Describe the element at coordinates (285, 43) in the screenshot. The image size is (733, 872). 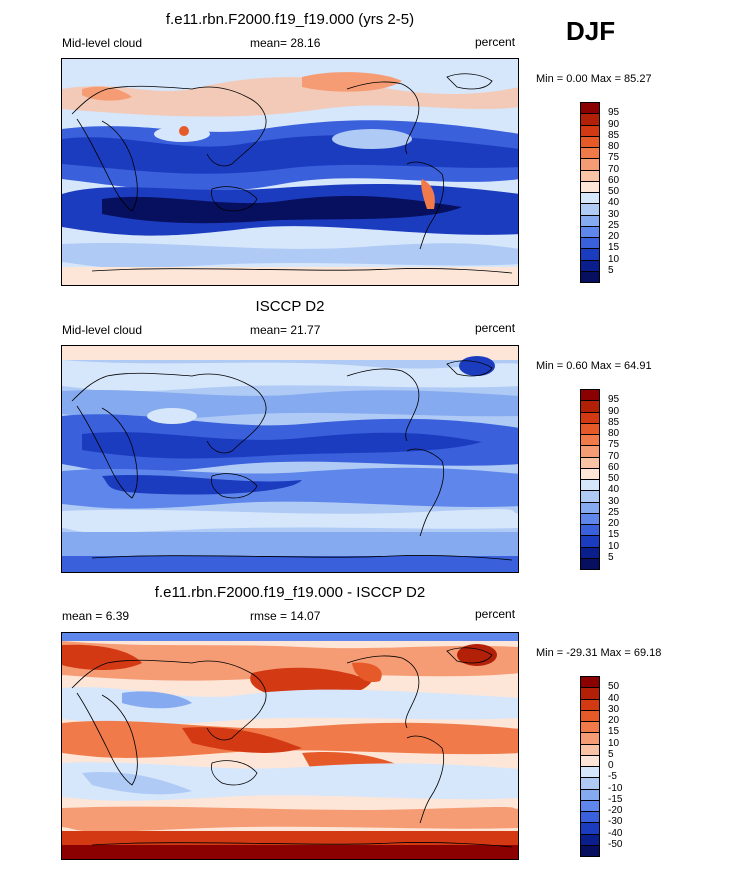
I see `panel-1-mean-label: mean= 28.16` at that location.